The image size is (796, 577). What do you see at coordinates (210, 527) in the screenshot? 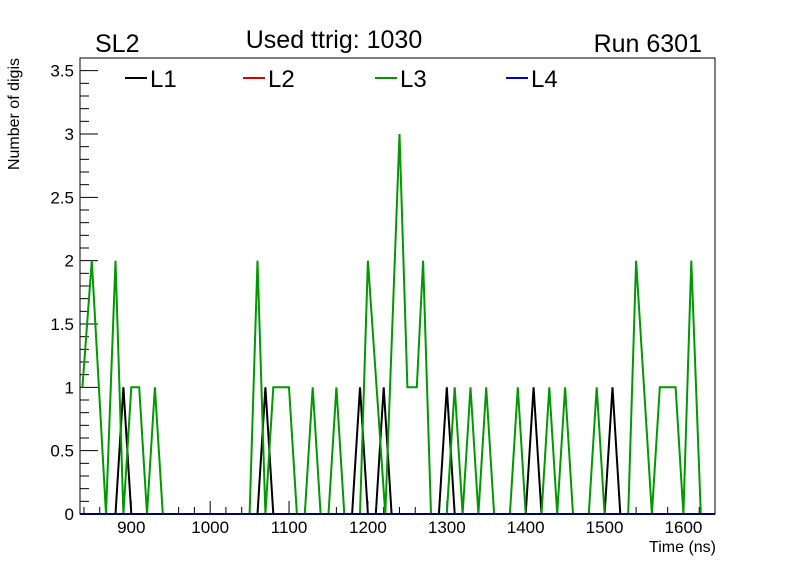
I see `x-tick-label: 1000` at bounding box center [210, 527].